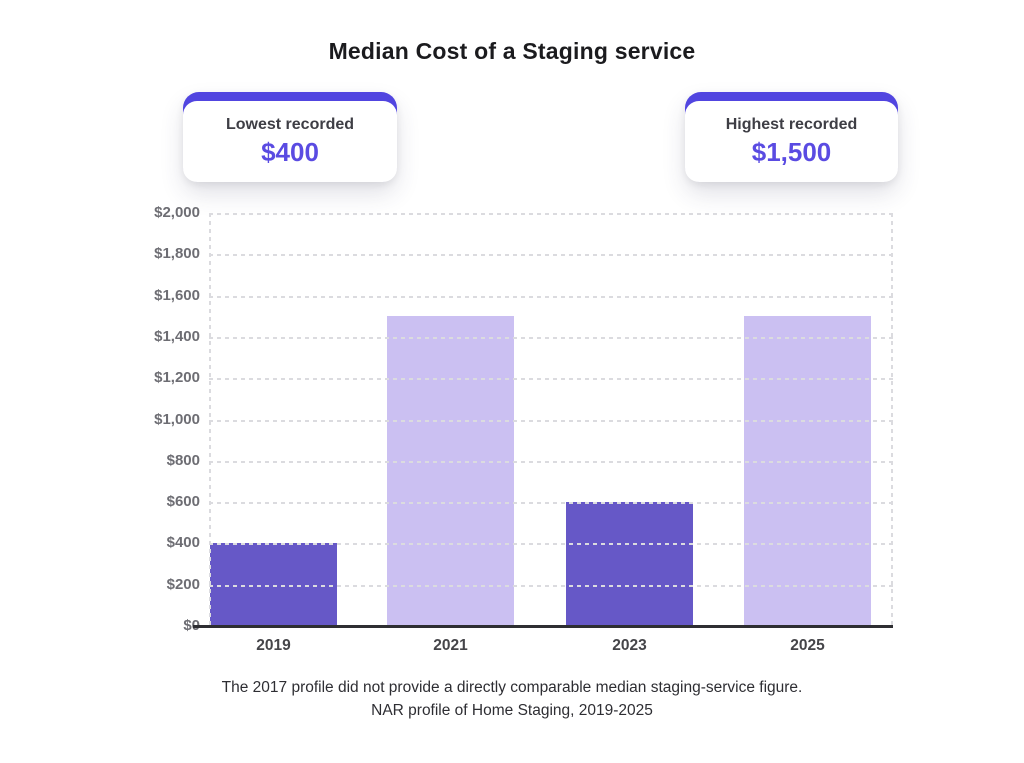 The width and height of the screenshot is (1024, 763). Describe the element at coordinates (629, 645) in the screenshot. I see `x-axis-tick-label: 2023` at that location.